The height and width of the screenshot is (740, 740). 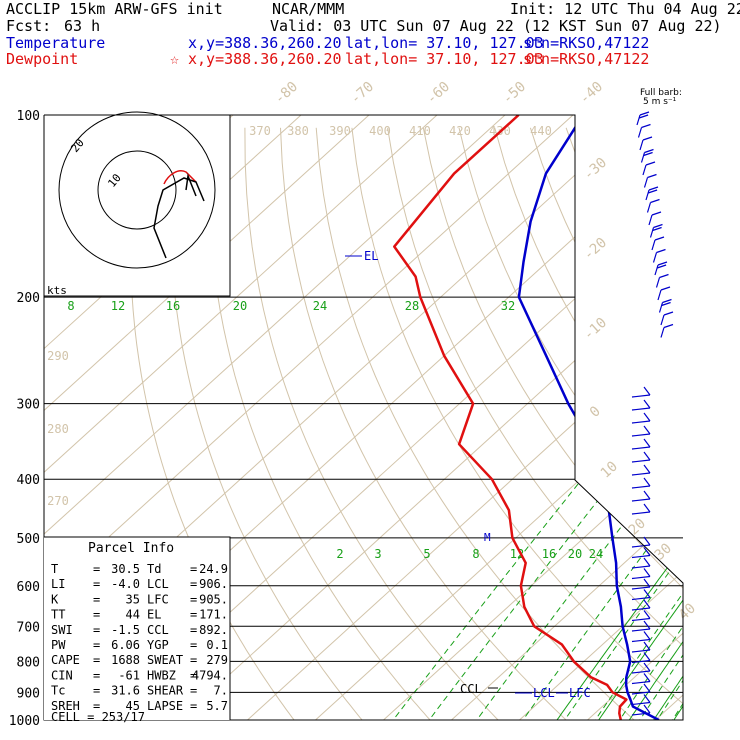 What do you see at coordinates (191, 185) in the screenshot?
I see `hodograph-trace` at bounding box center [191, 185].